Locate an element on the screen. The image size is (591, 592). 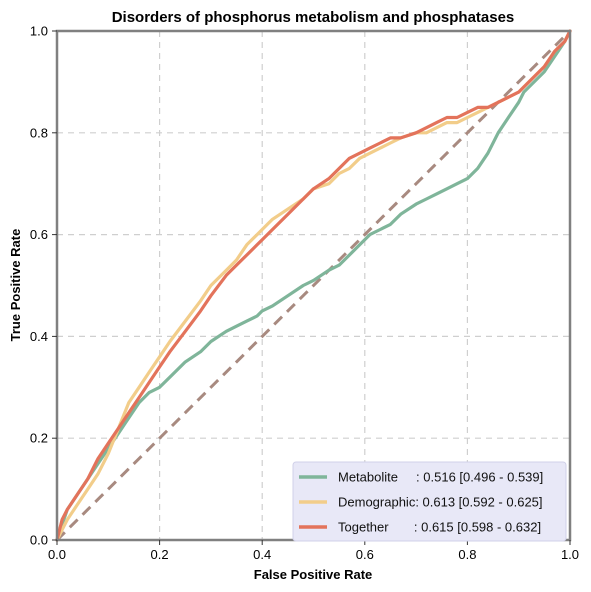
x-tick-label: 0.2 is located at coordinates (160, 554).